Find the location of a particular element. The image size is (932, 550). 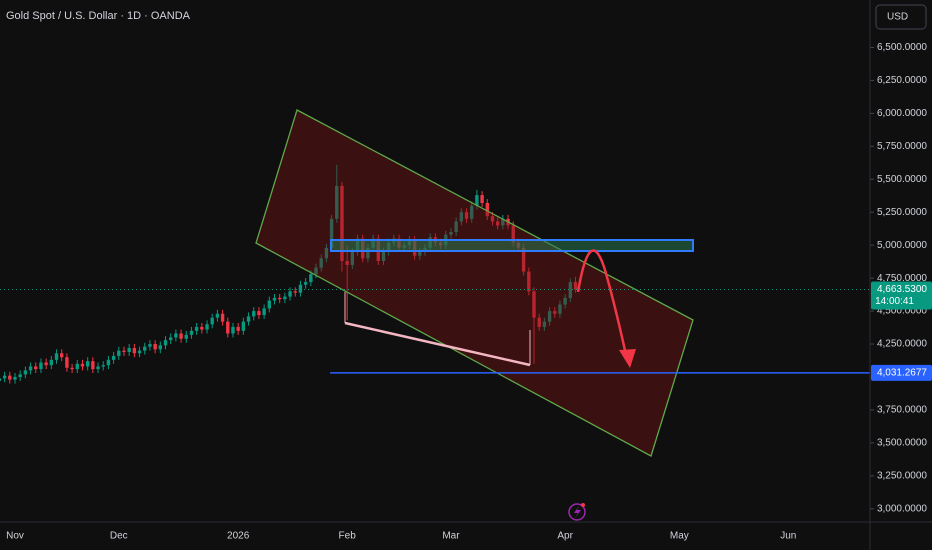

currency-label: USD is located at coordinates (897, 17).